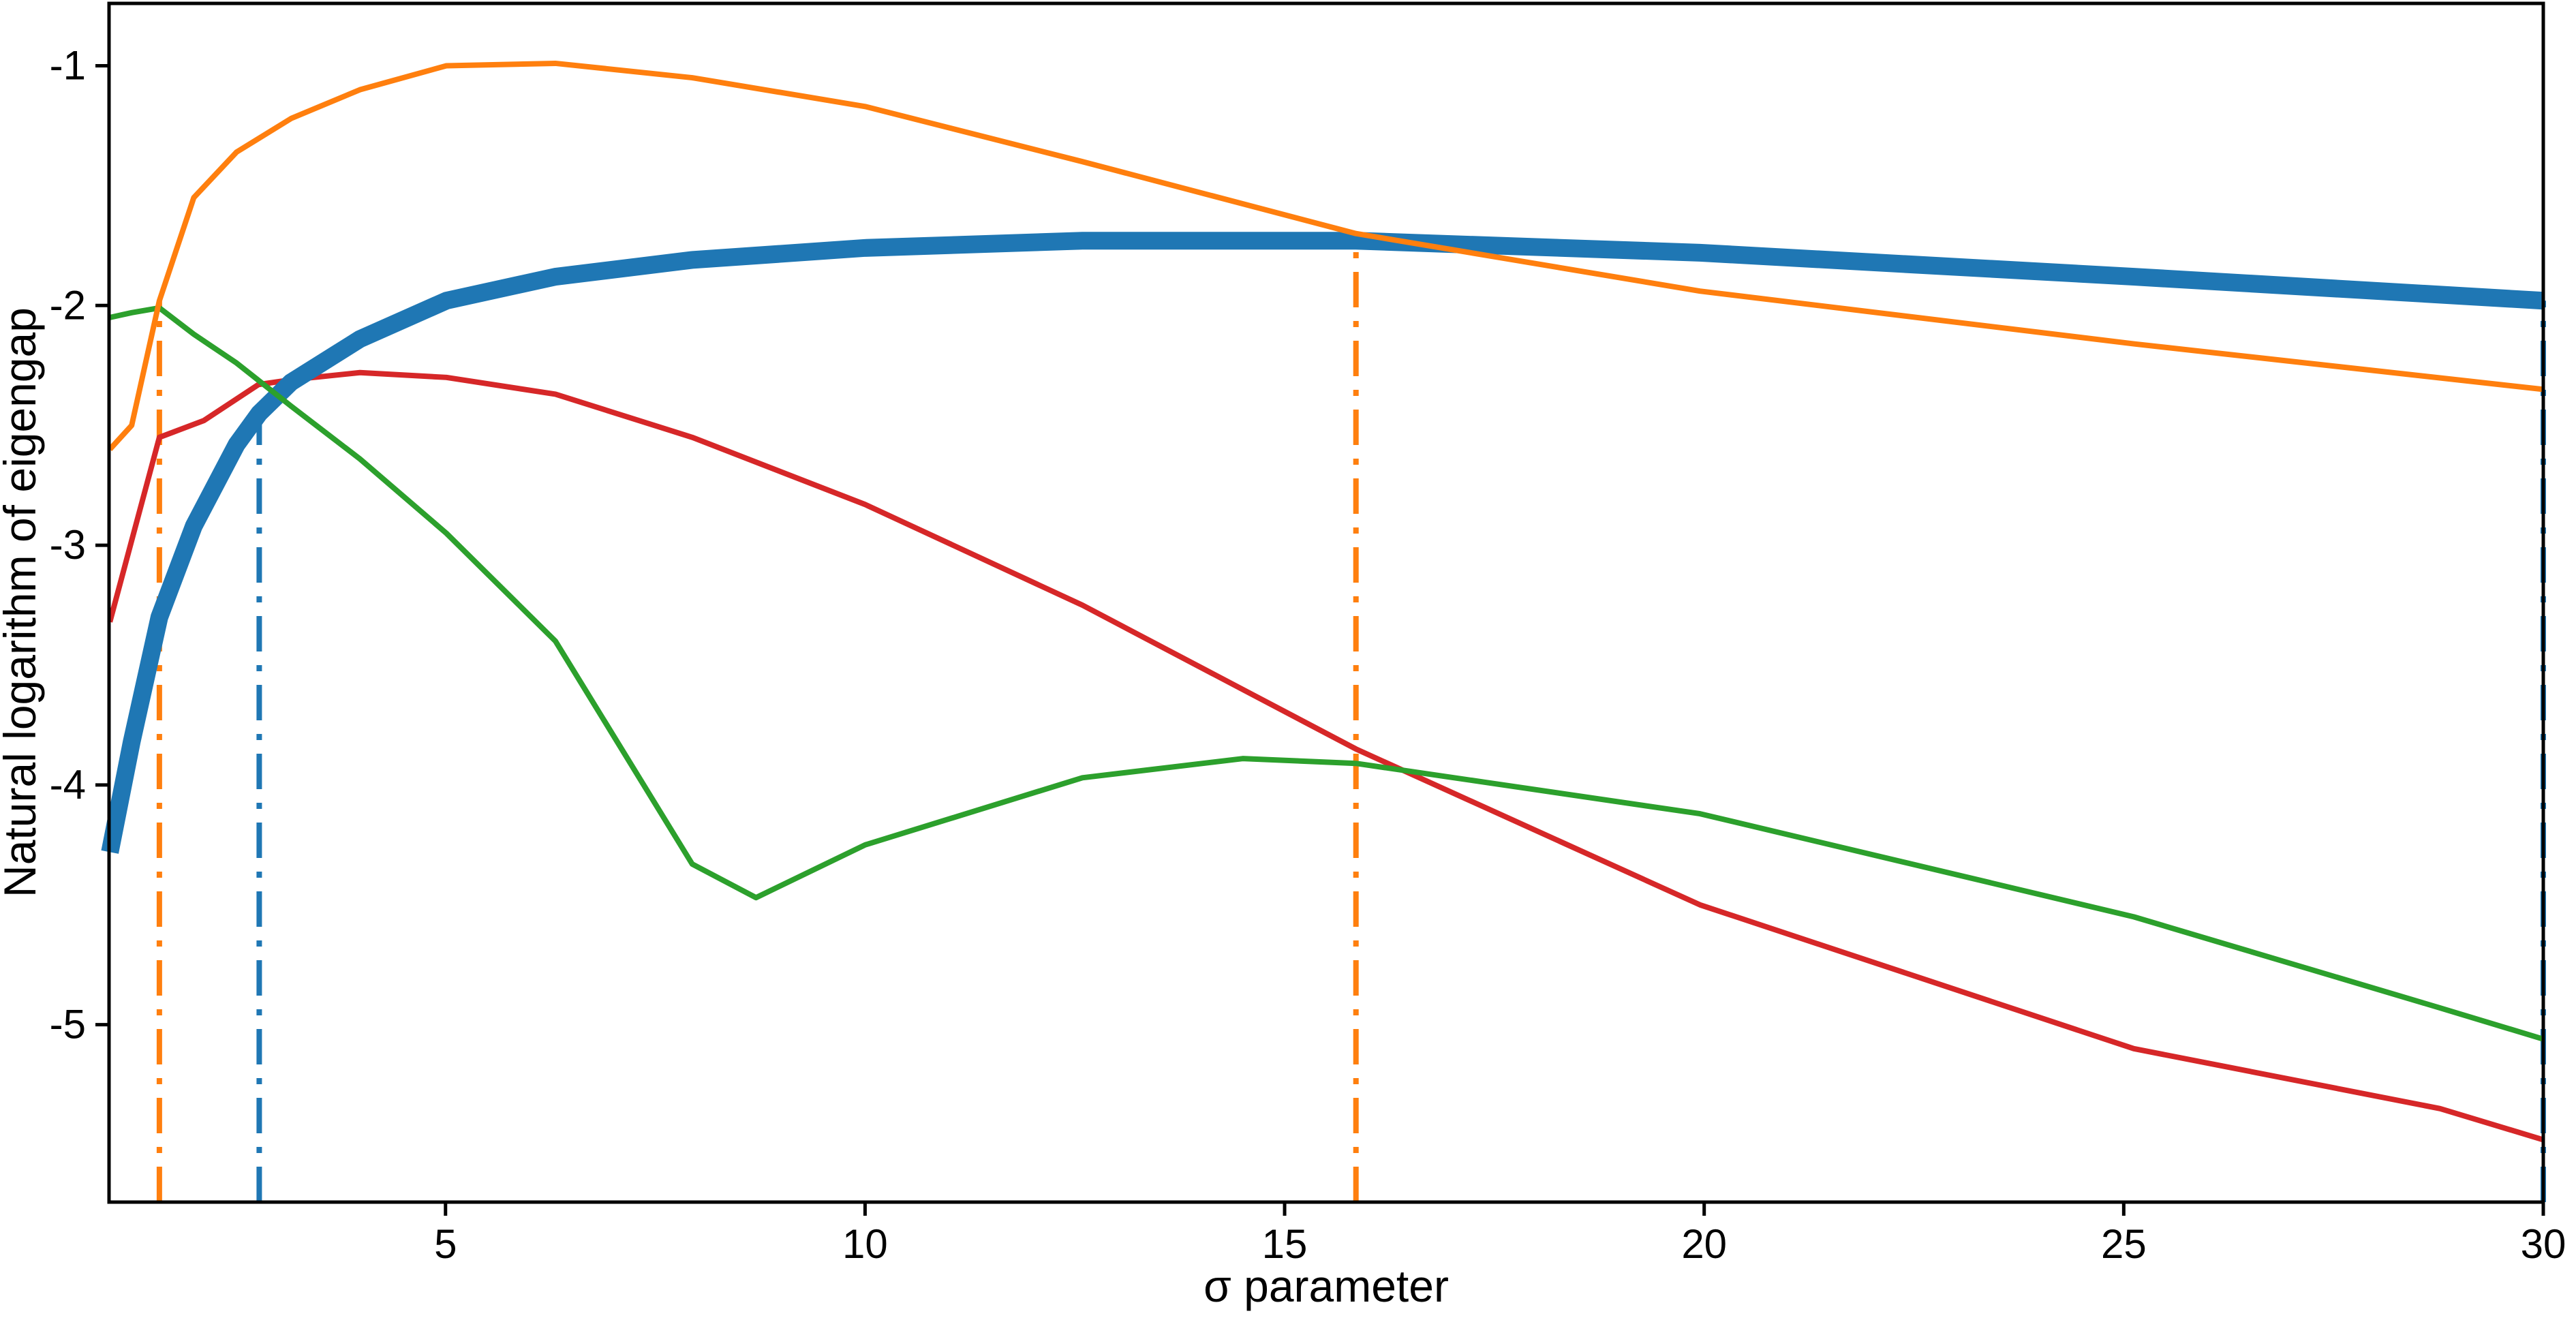  I want to click on y-tick-label: -4, so click(68, 785).